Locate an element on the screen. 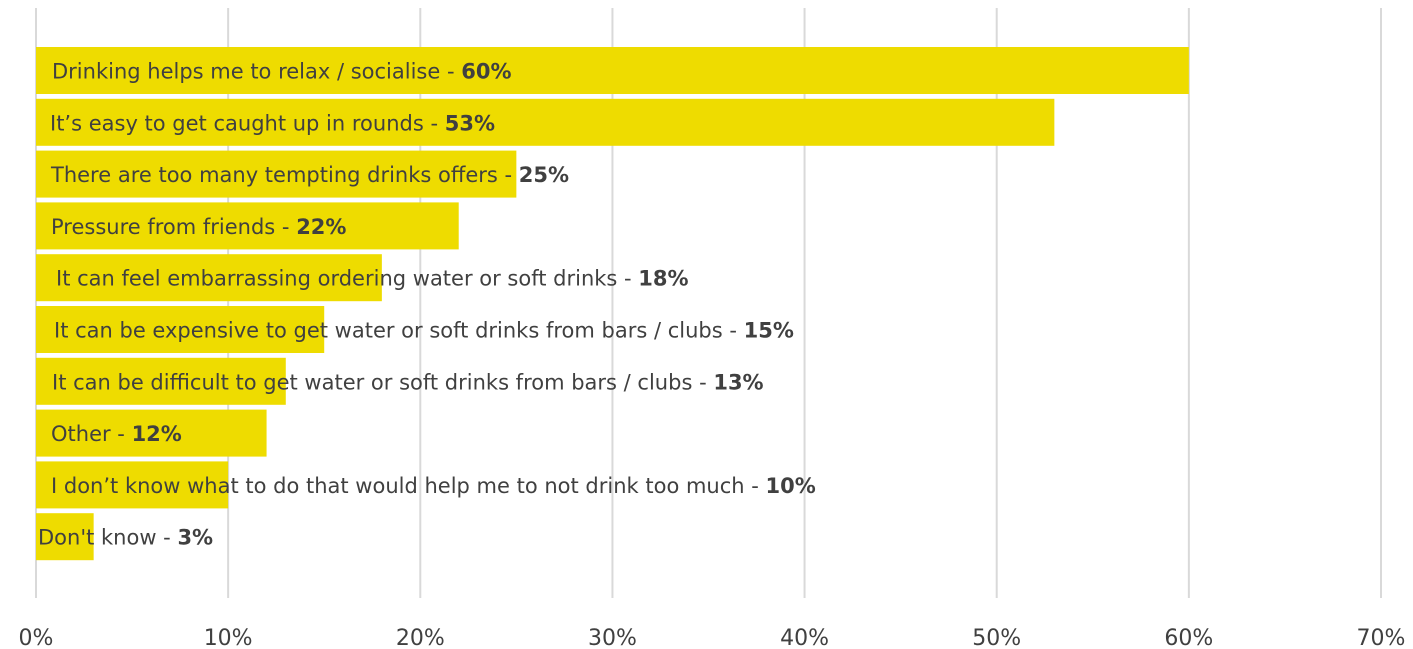  x-tick-label: 30% is located at coordinates (612, 637).